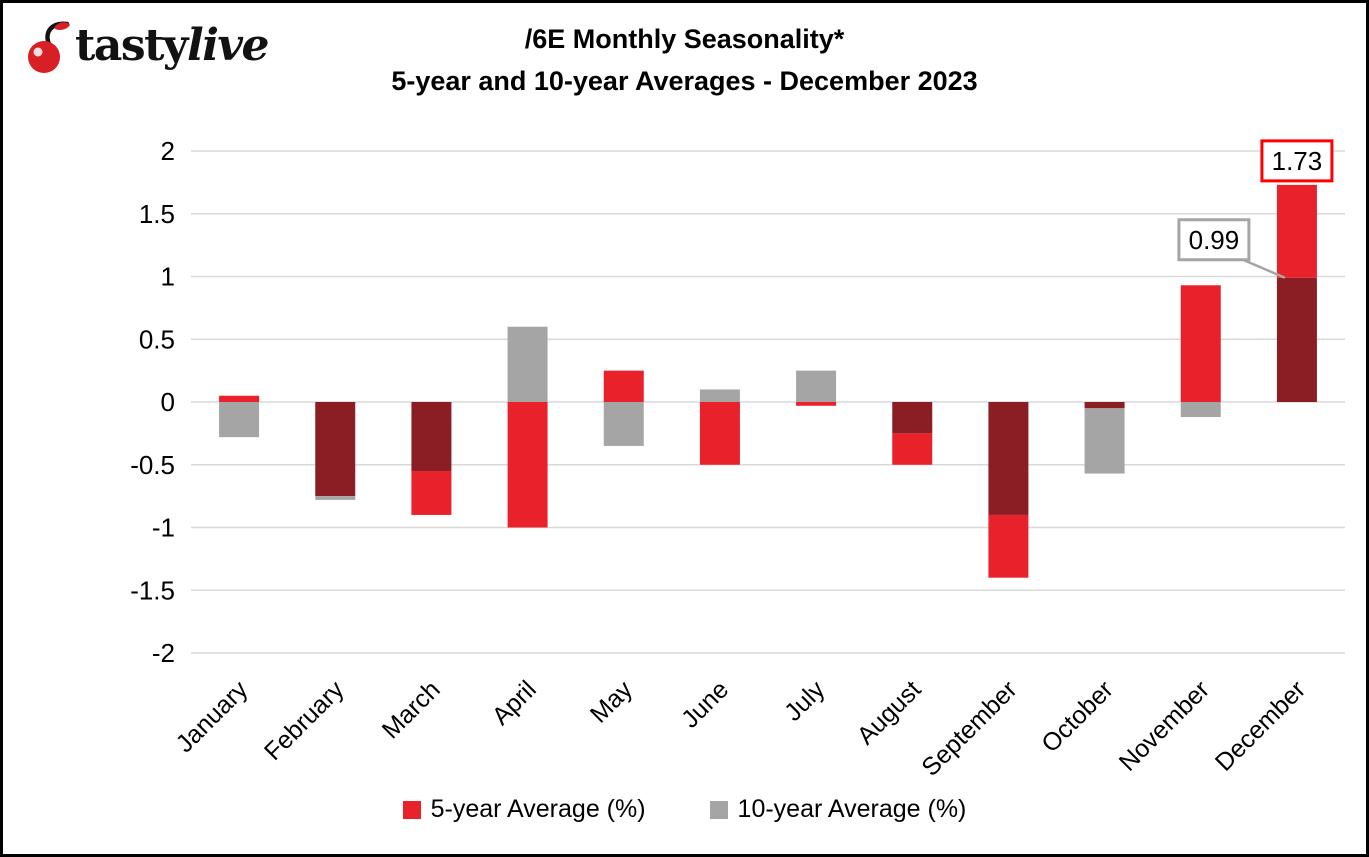  What do you see at coordinates (163, 528) in the screenshot?
I see `y-axis-tick-label: -1` at bounding box center [163, 528].